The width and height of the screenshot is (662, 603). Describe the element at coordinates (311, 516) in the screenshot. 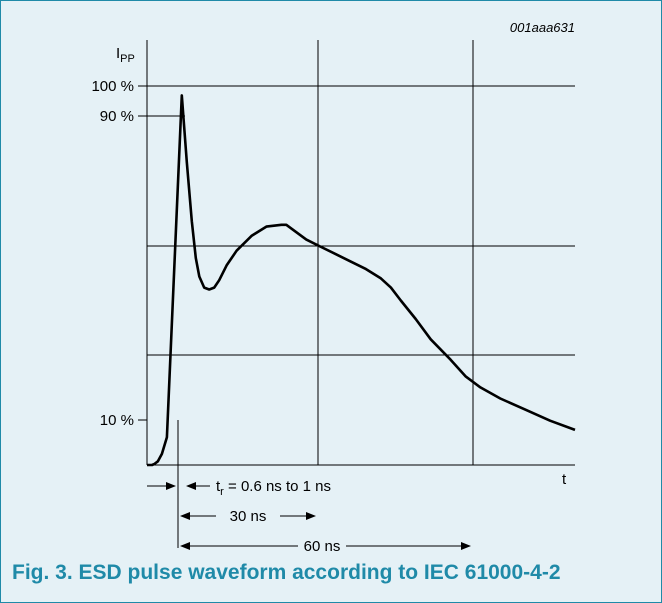

I see `span-30-right-arrowhead` at that location.